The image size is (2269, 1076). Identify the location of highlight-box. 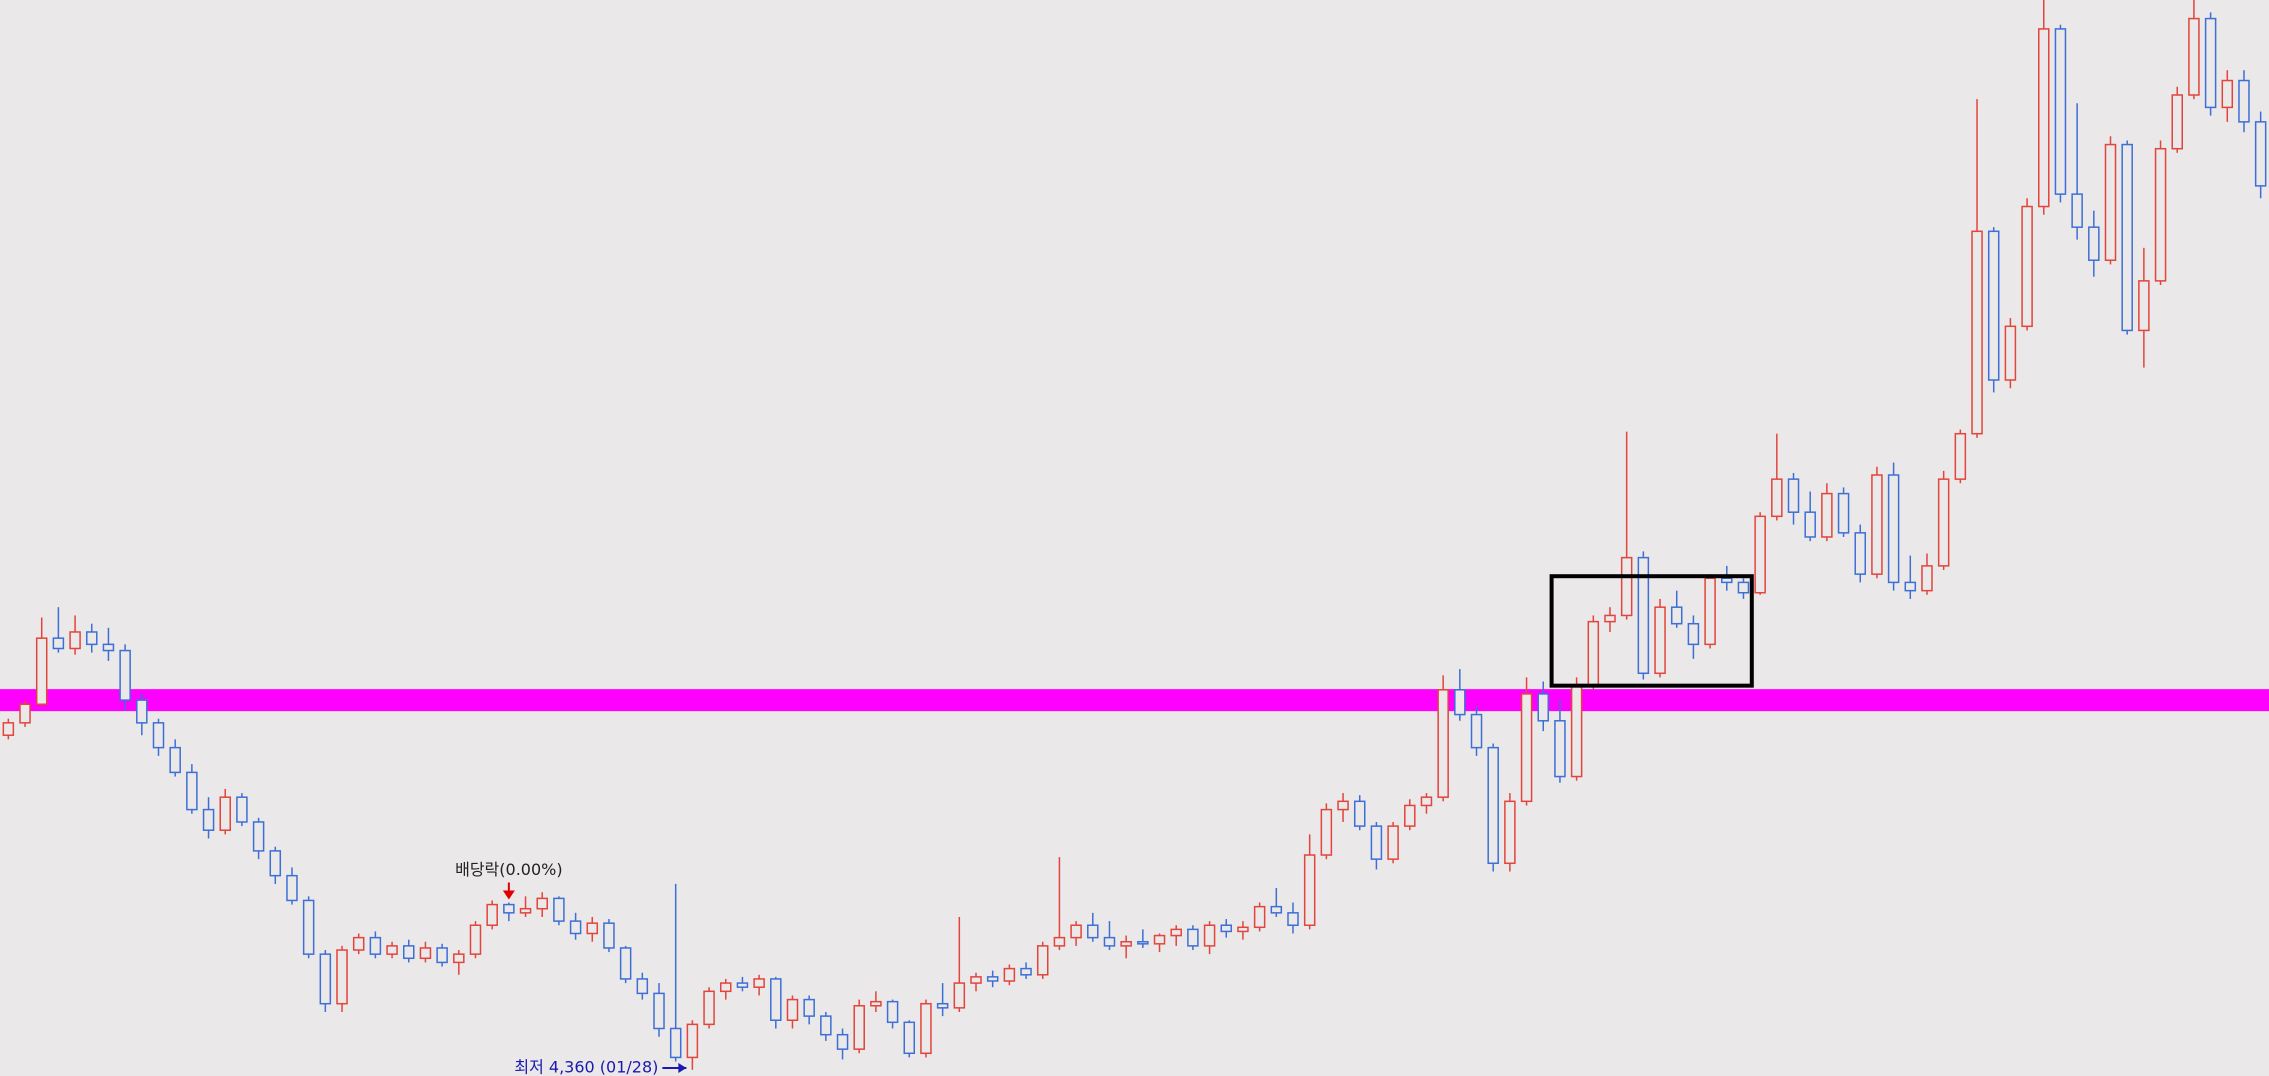
(1651, 631).